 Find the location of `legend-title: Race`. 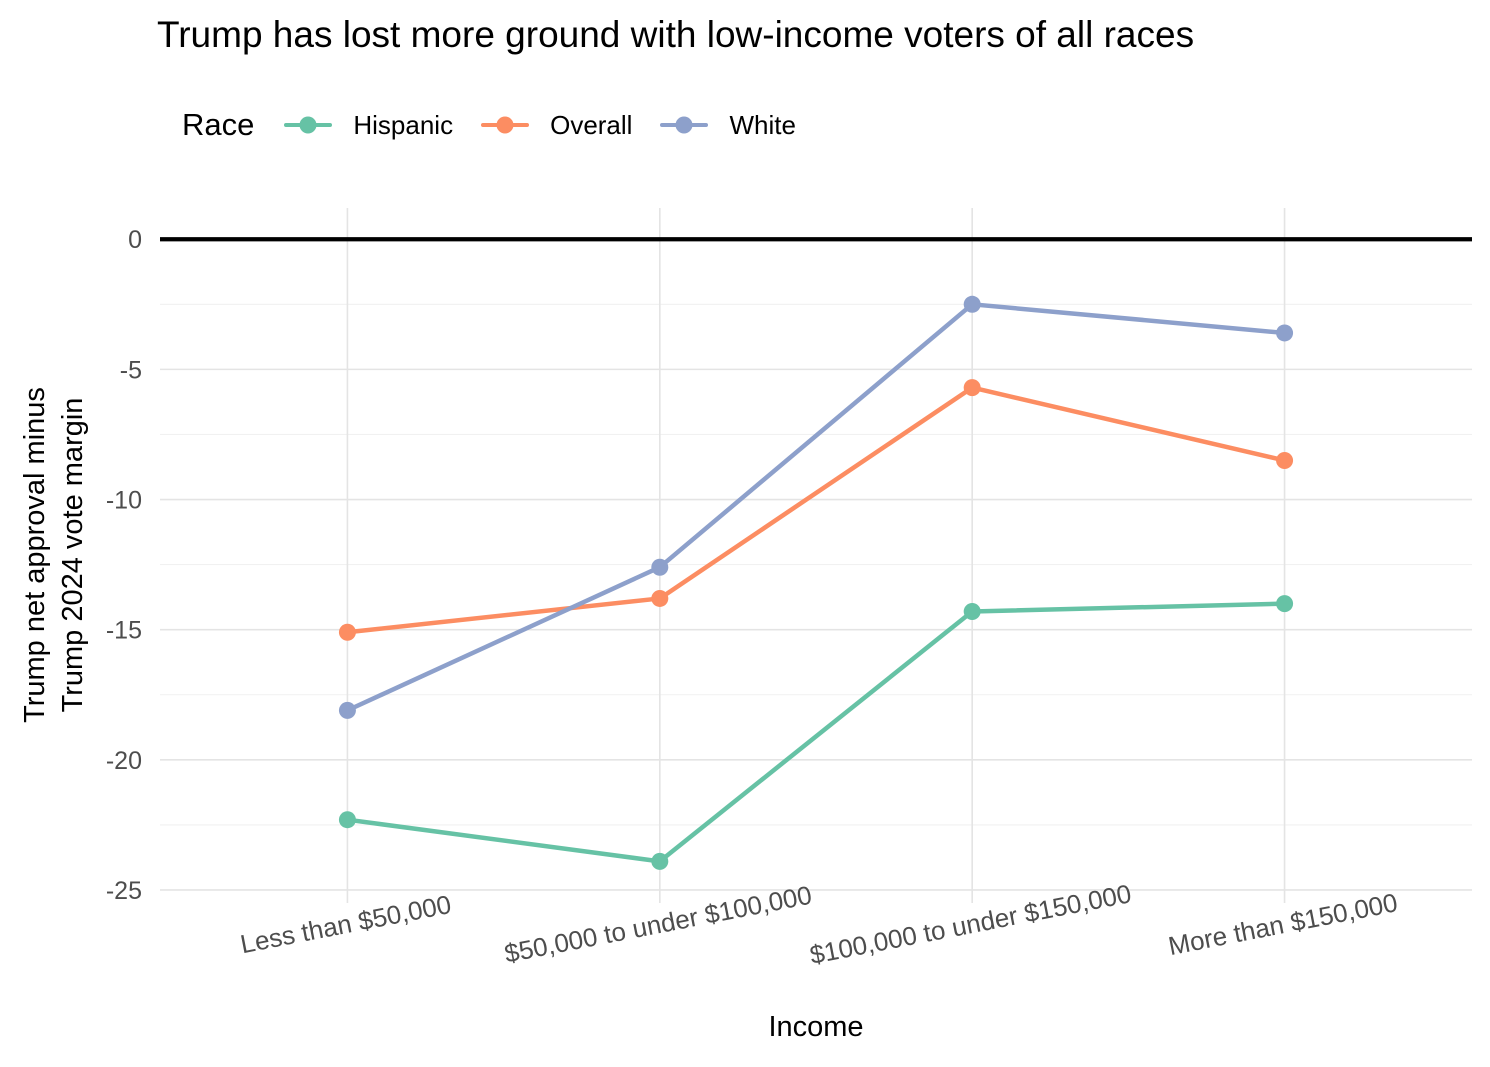

legend-title: Race is located at coordinates (218, 124).